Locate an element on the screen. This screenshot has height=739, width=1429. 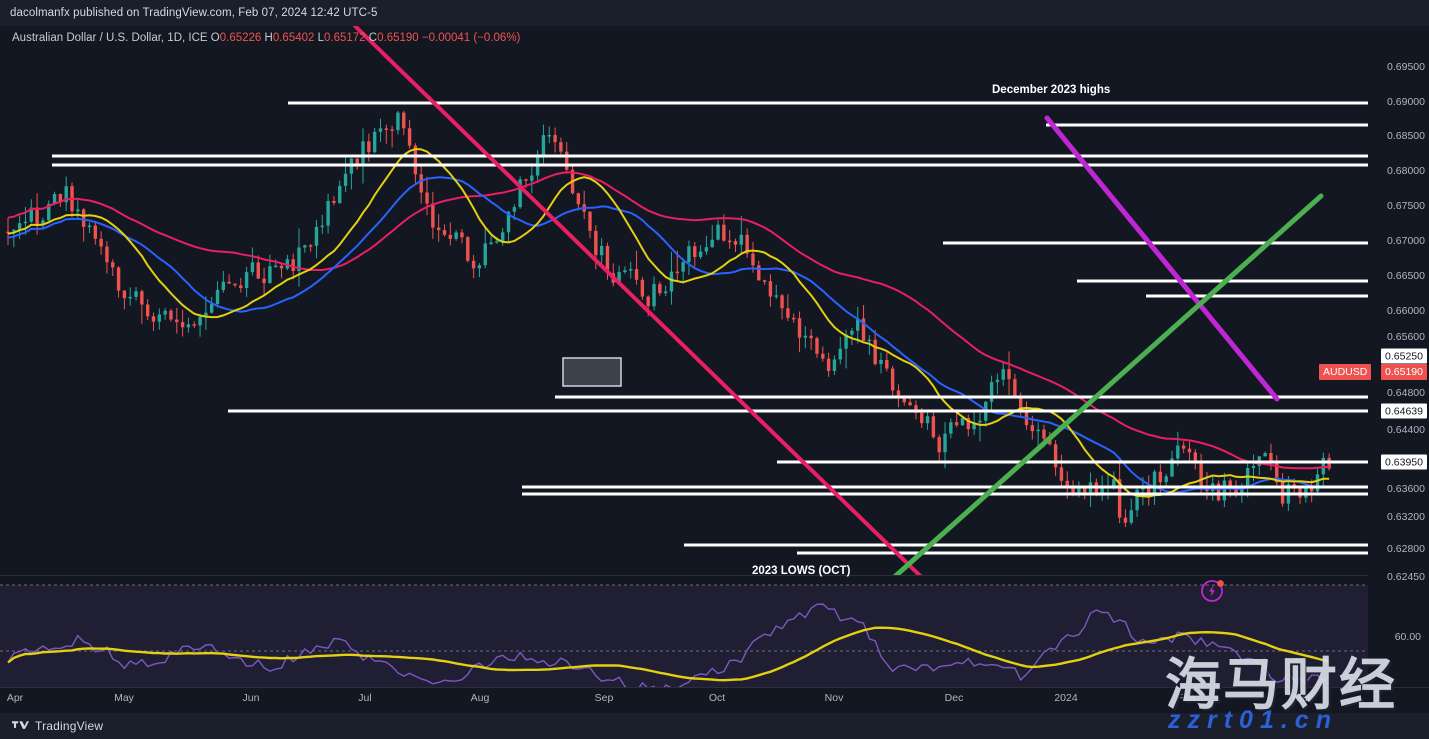
pane-separator is located at coordinates (684, 575).